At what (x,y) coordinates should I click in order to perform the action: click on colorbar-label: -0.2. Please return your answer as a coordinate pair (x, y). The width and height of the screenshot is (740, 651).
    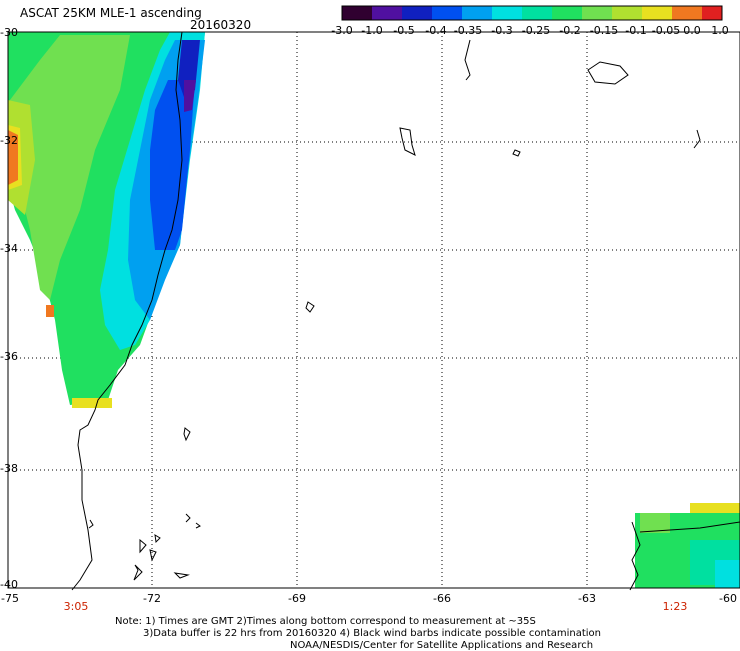
    Looking at the image, I should click on (570, 30).